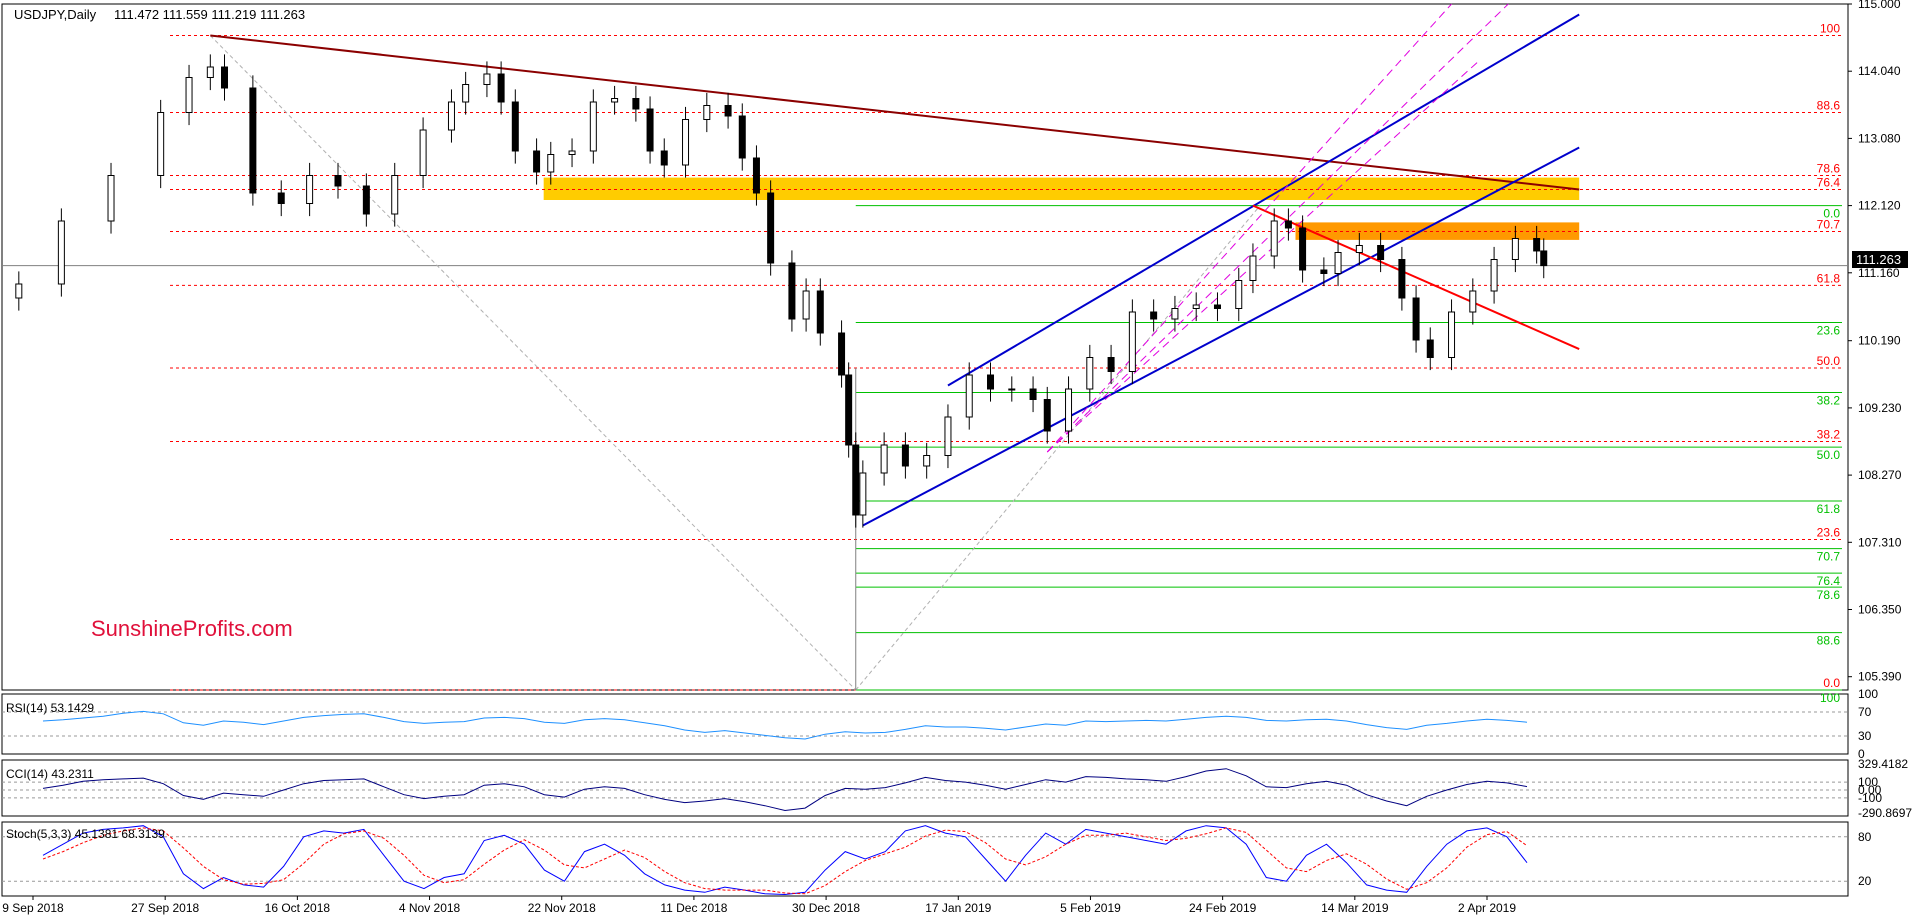 The height and width of the screenshot is (920, 1916). What do you see at coordinates (1829, 183) in the screenshot?
I see `fib-red-label: 76.4` at bounding box center [1829, 183].